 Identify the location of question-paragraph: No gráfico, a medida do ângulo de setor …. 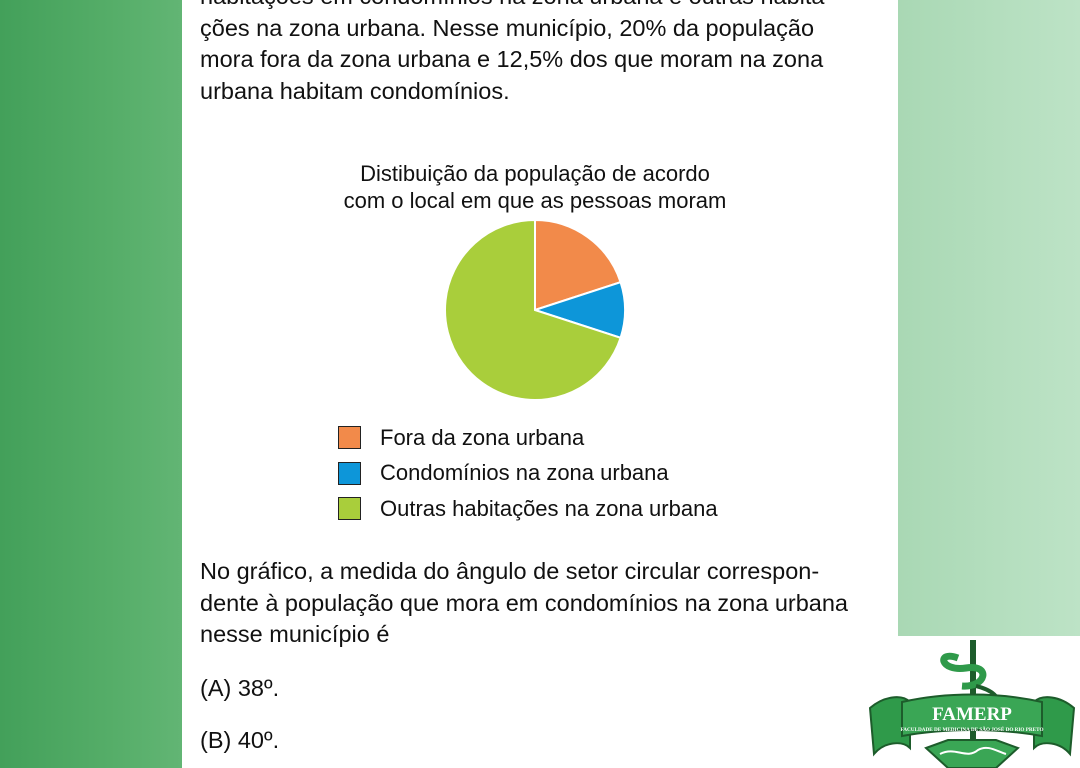
(535, 603).